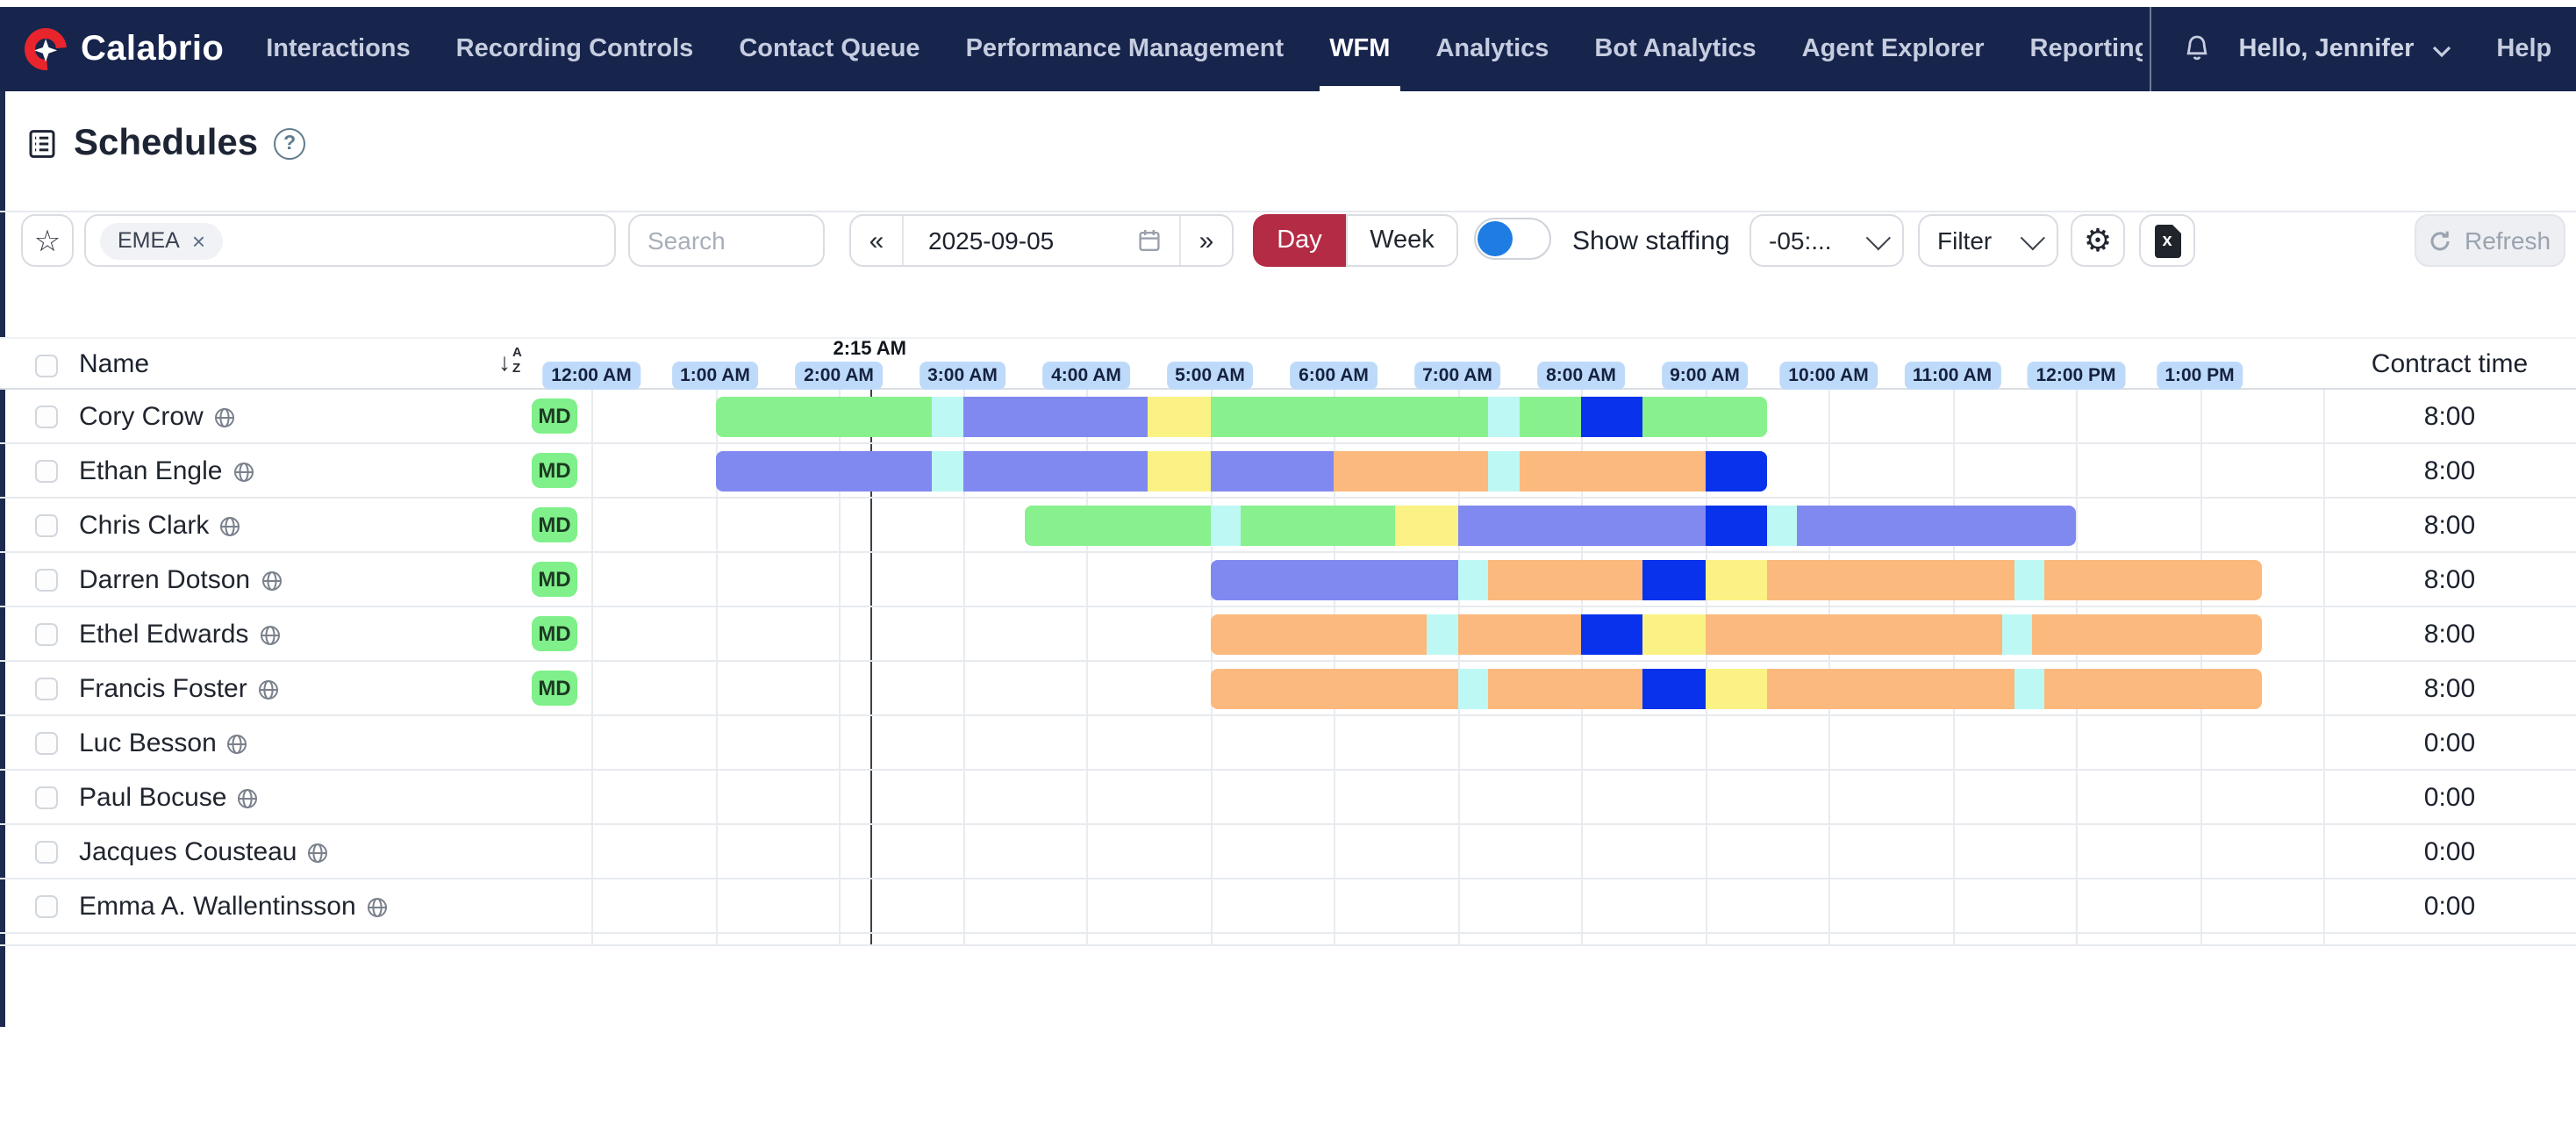  Describe the element at coordinates (1893, 49) in the screenshot. I see `nav-item-agent-explorer: Agent Explorer` at that location.